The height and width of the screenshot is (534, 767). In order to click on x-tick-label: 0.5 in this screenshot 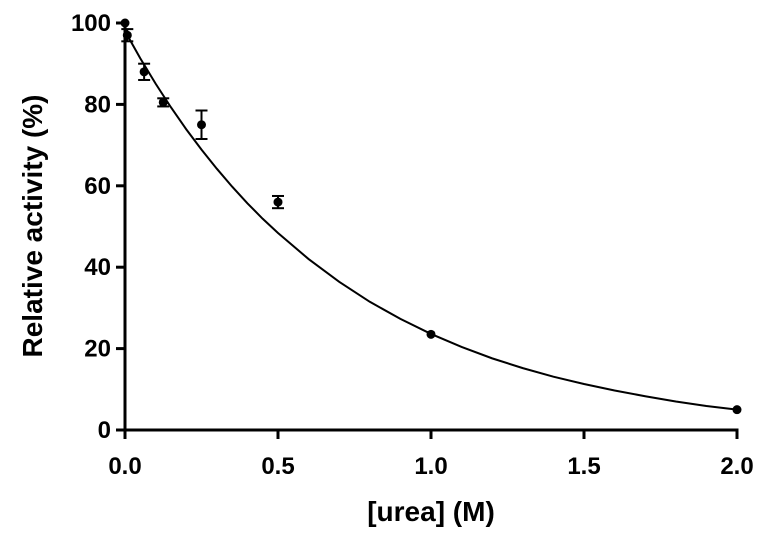, I will do `click(277, 466)`.